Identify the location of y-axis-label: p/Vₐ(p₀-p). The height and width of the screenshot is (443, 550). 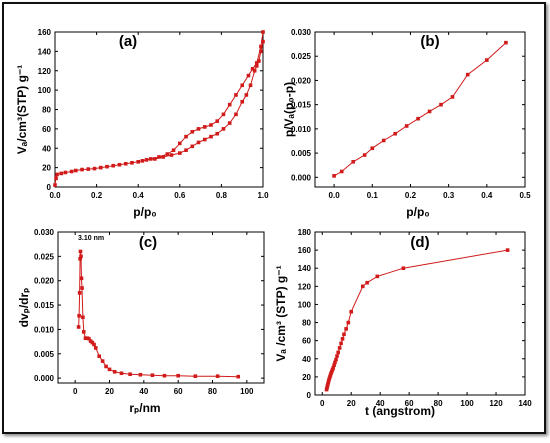
(289, 109).